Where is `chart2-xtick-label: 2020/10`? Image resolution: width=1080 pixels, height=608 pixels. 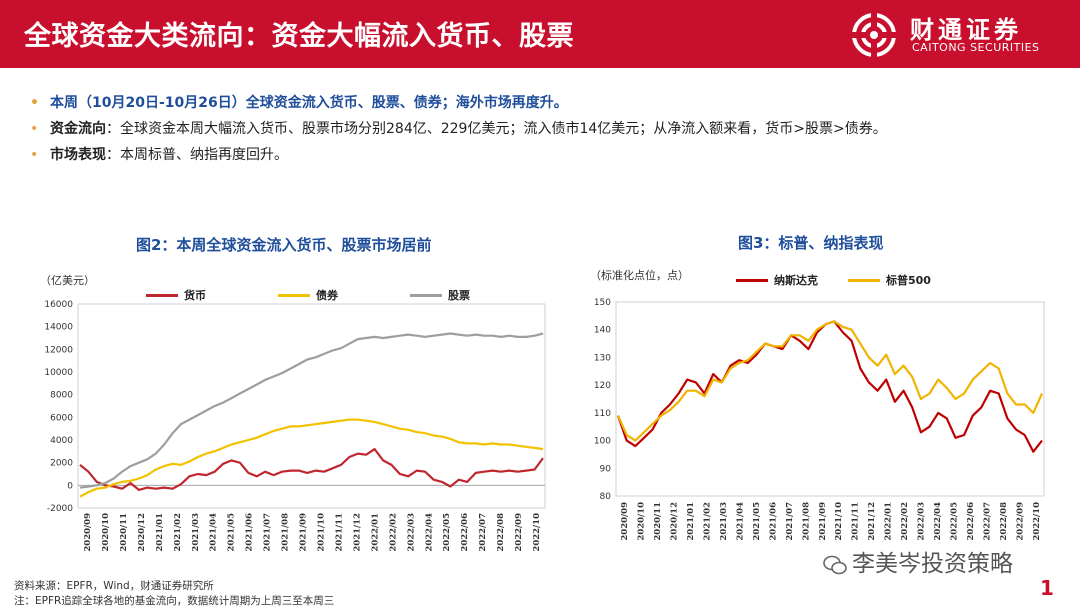 chart2-xtick-label: 2020/10 is located at coordinates (642, 521).